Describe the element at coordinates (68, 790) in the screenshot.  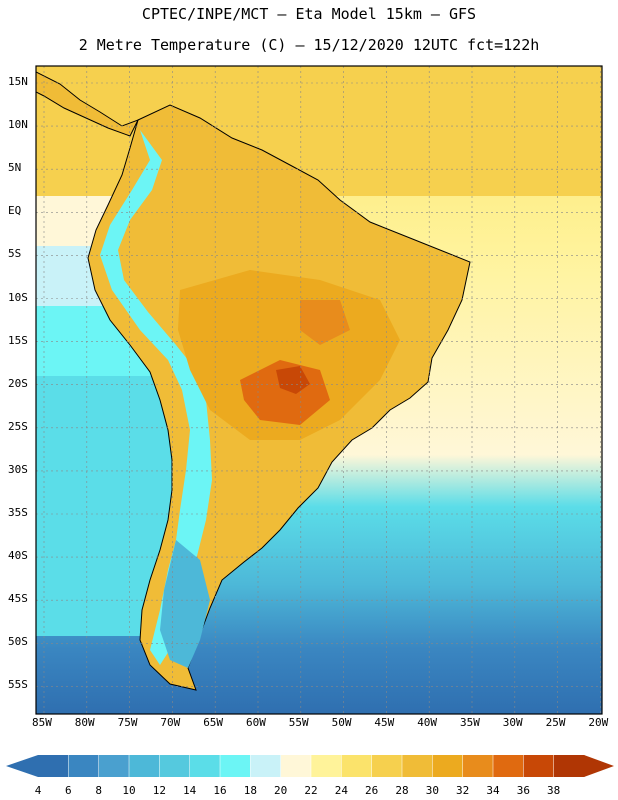
I see `colorbar-tick-label: 6` at that location.